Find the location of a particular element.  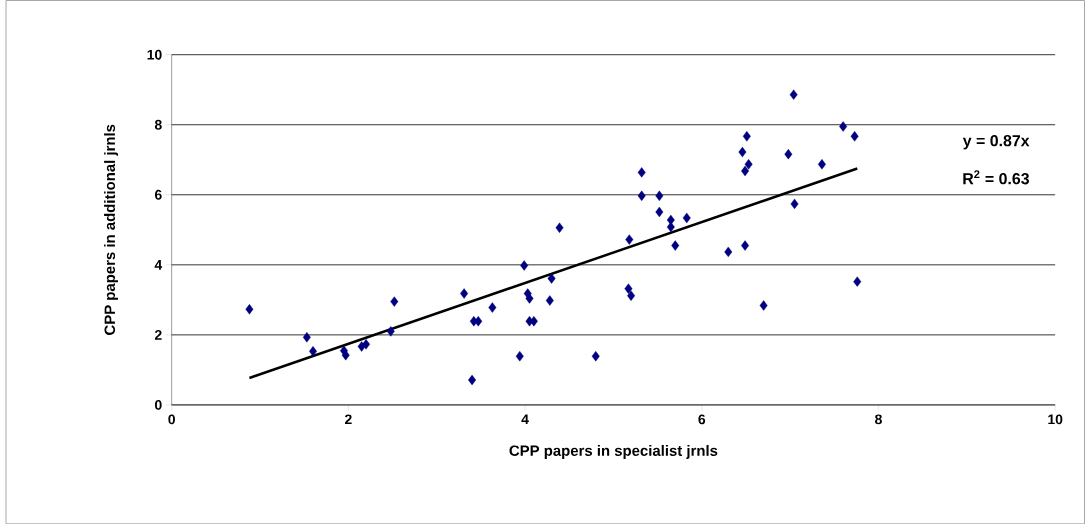

y-tick-label: 6 is located at coordinates (158, 194).